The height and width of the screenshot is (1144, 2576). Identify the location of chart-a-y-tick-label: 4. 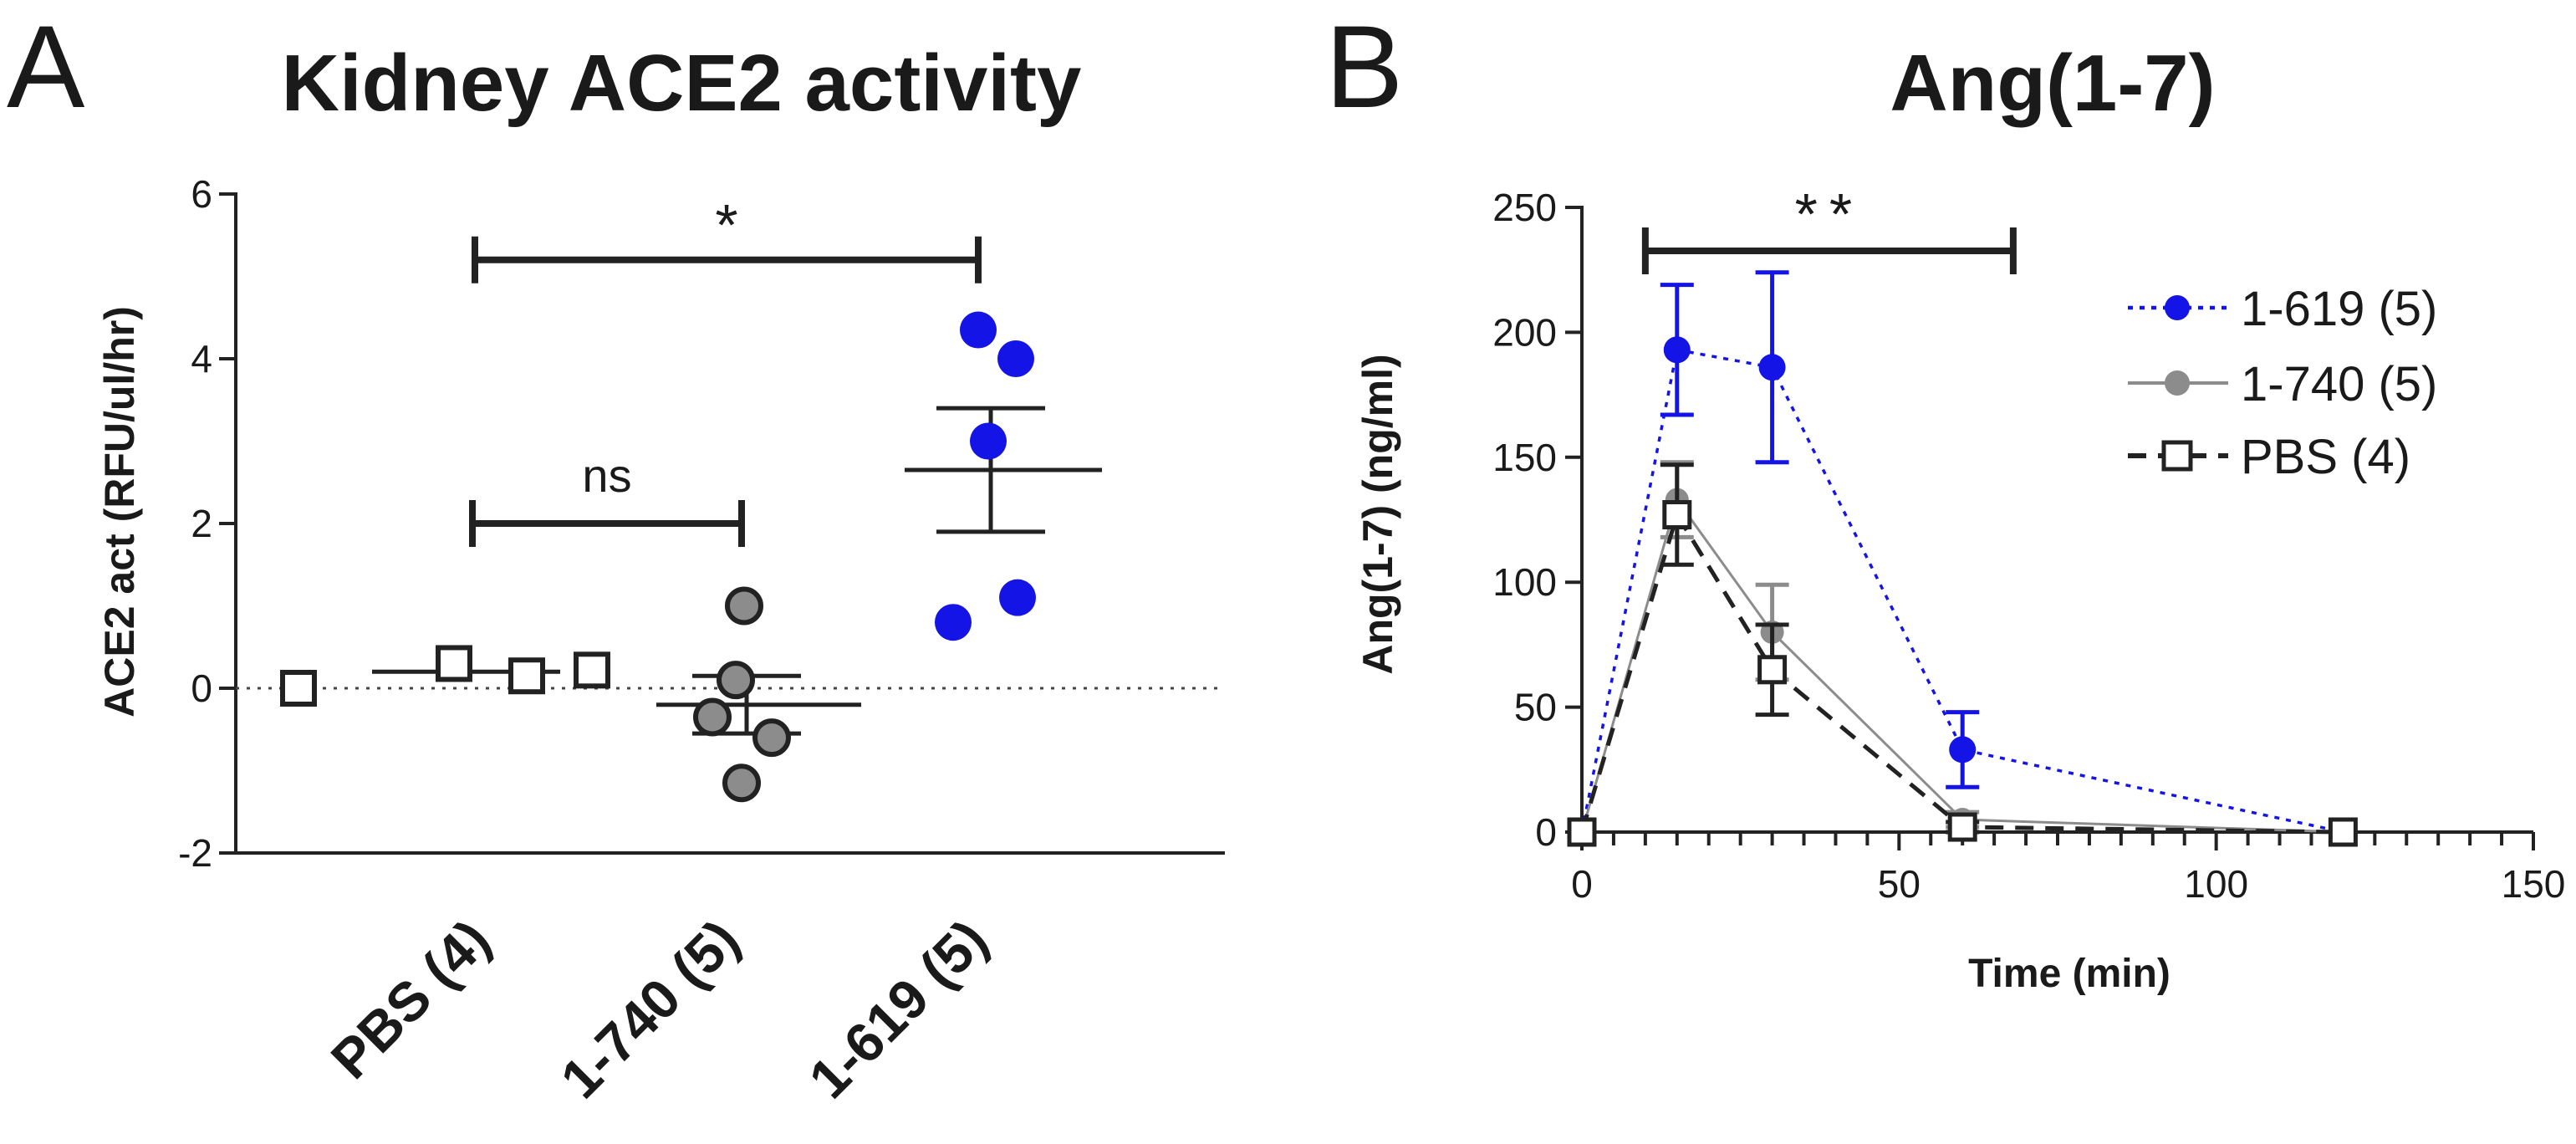
(201, 358).